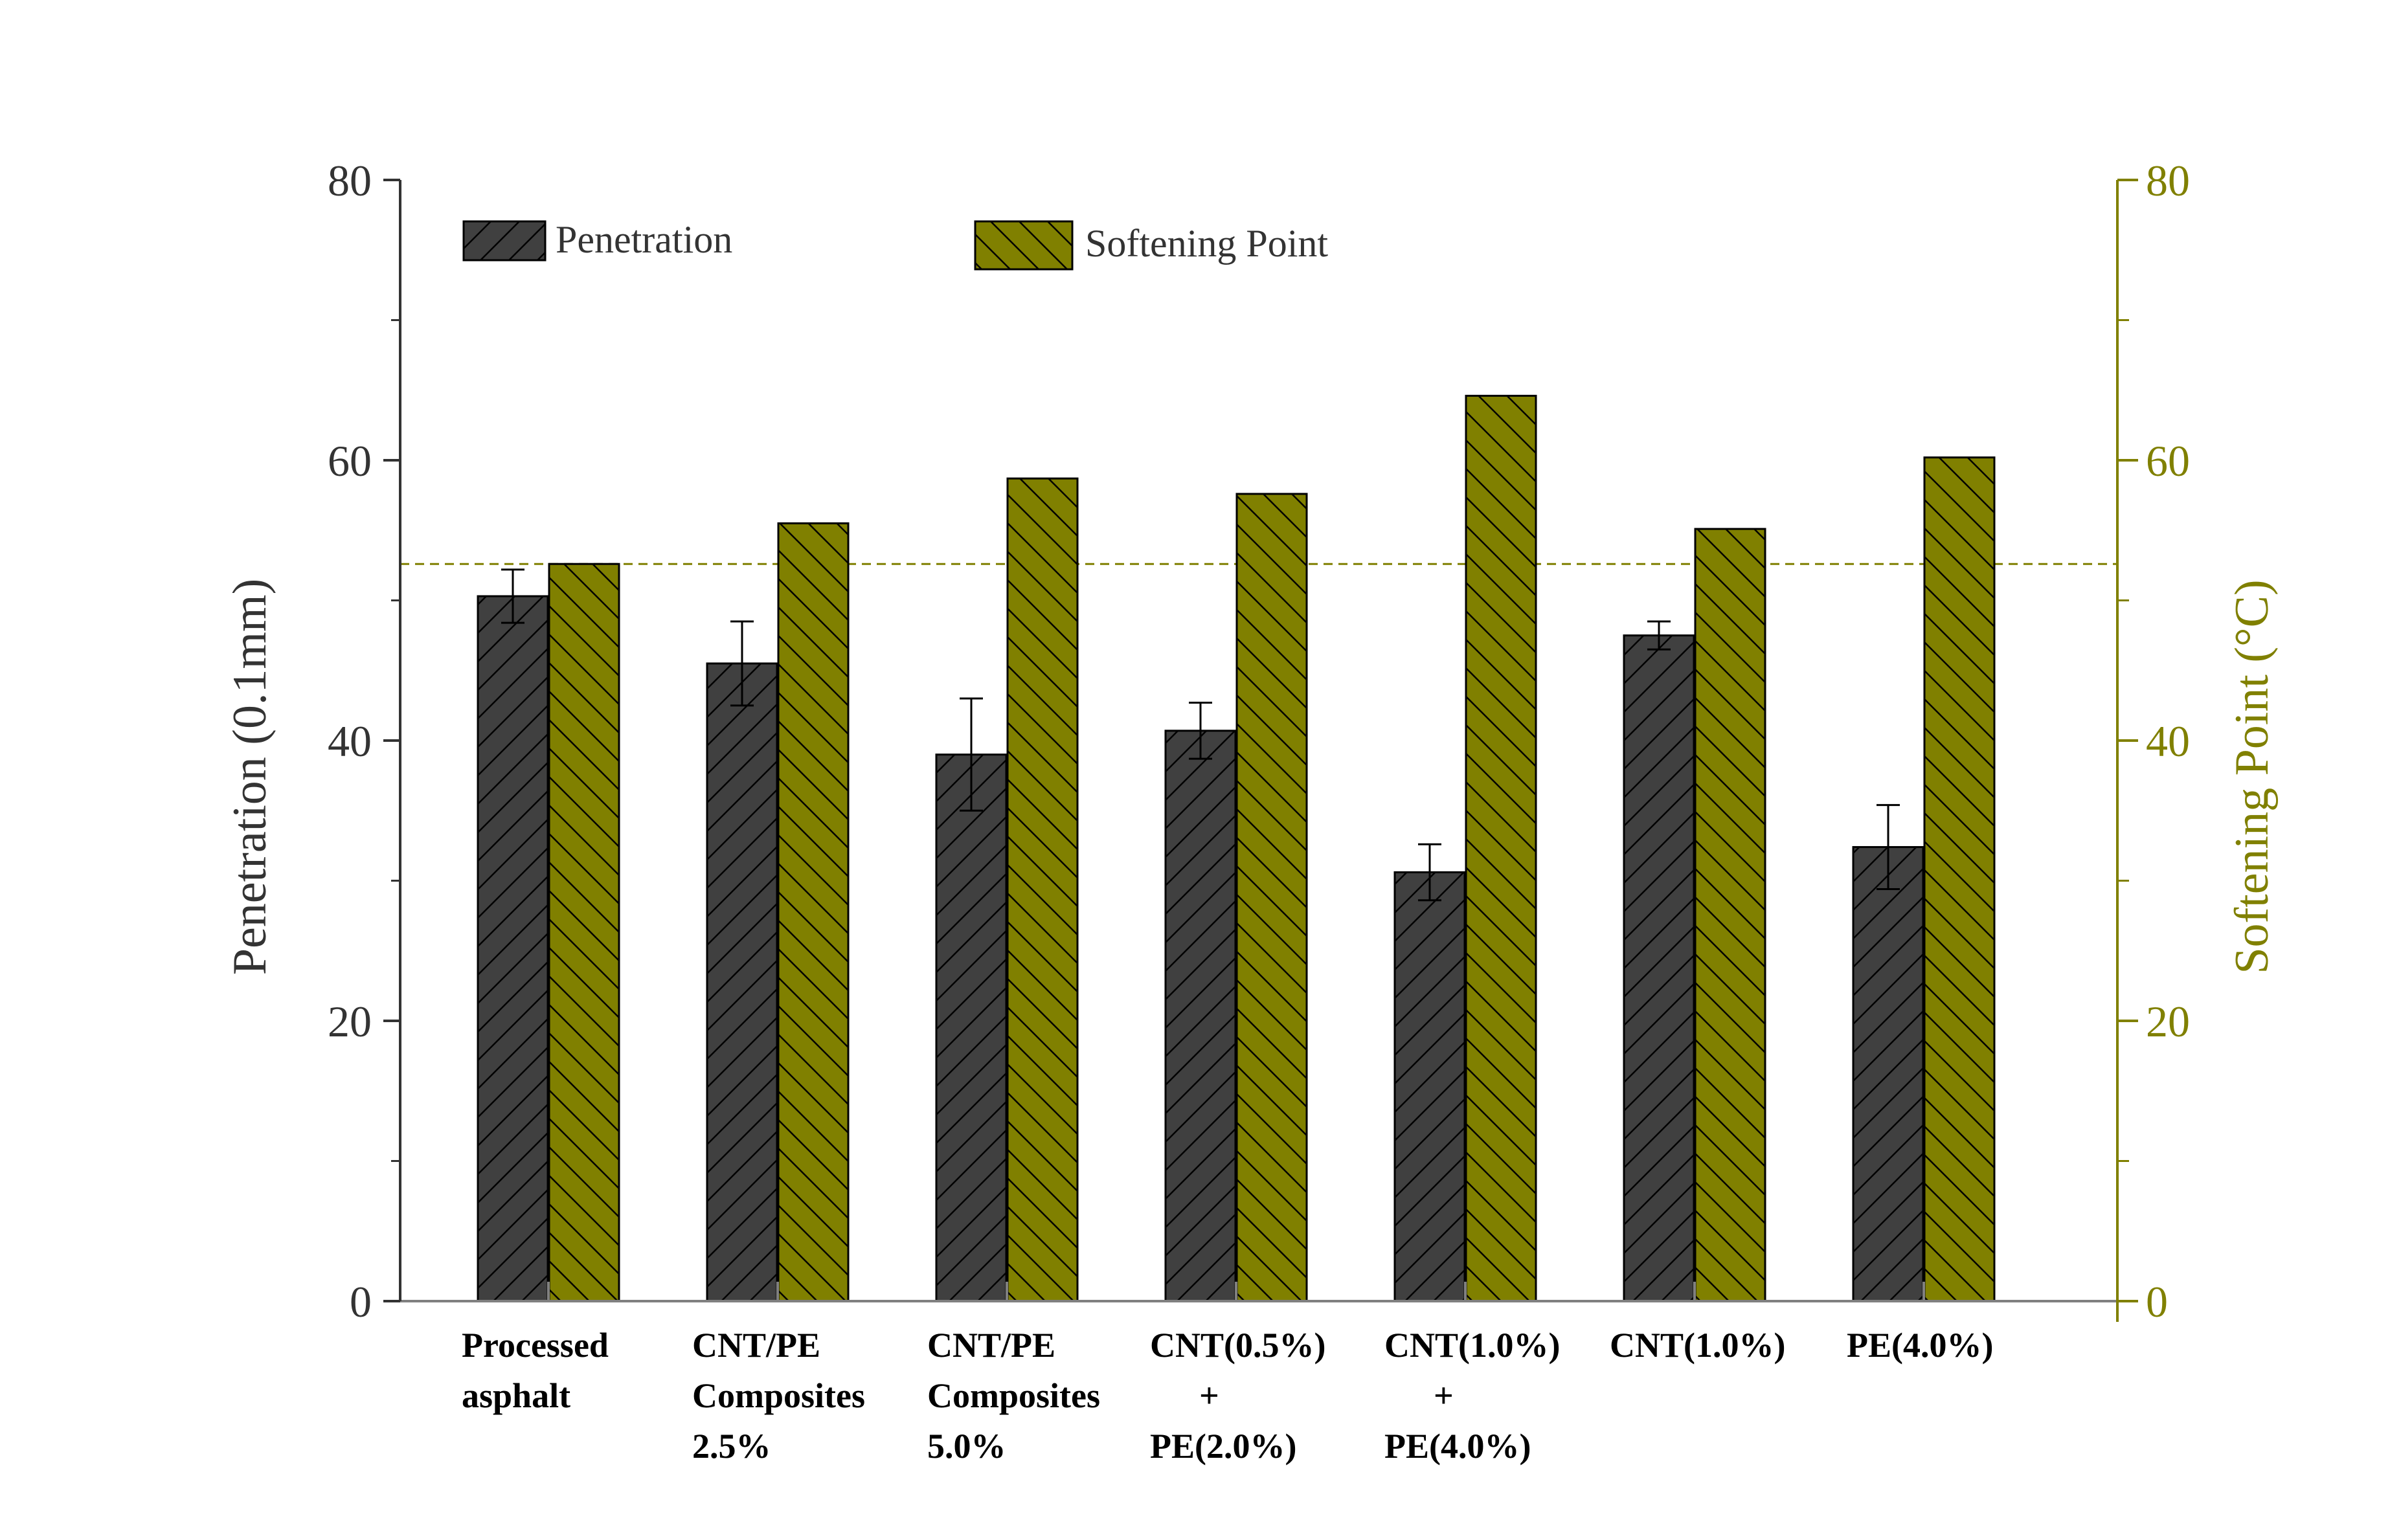 The height and width of the screenshot is (1540, 2401). What do you see at coordinates (2157, 1301) in the screenshot?
I see `right-tick-label: 0` at bounding box center [2157, 1301].